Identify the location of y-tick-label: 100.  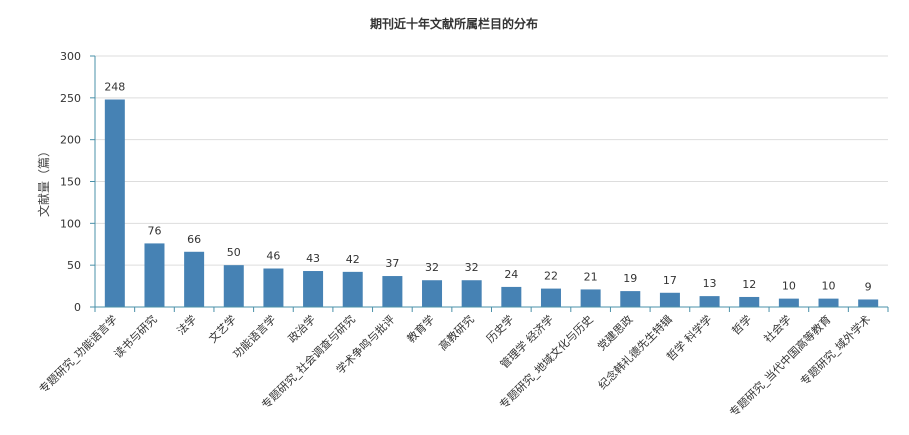
(70, 223).